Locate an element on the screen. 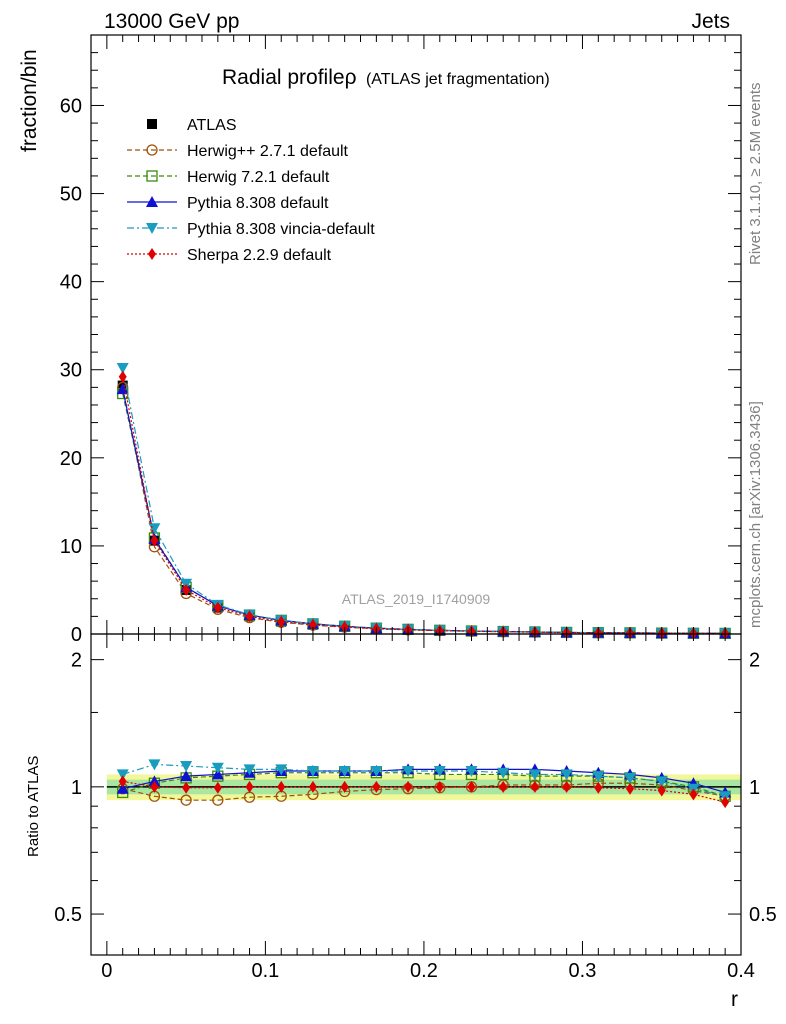 This screenshot has width=786, height=1024. xtick-label-0: 0 is located at coordinates (106, 971).